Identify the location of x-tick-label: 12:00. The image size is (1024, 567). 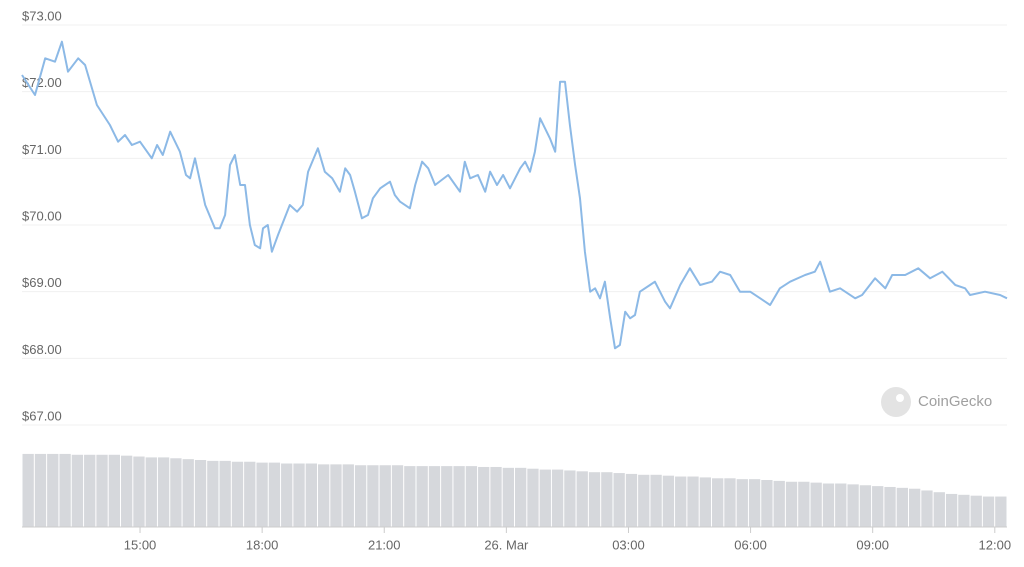
(995, 544).